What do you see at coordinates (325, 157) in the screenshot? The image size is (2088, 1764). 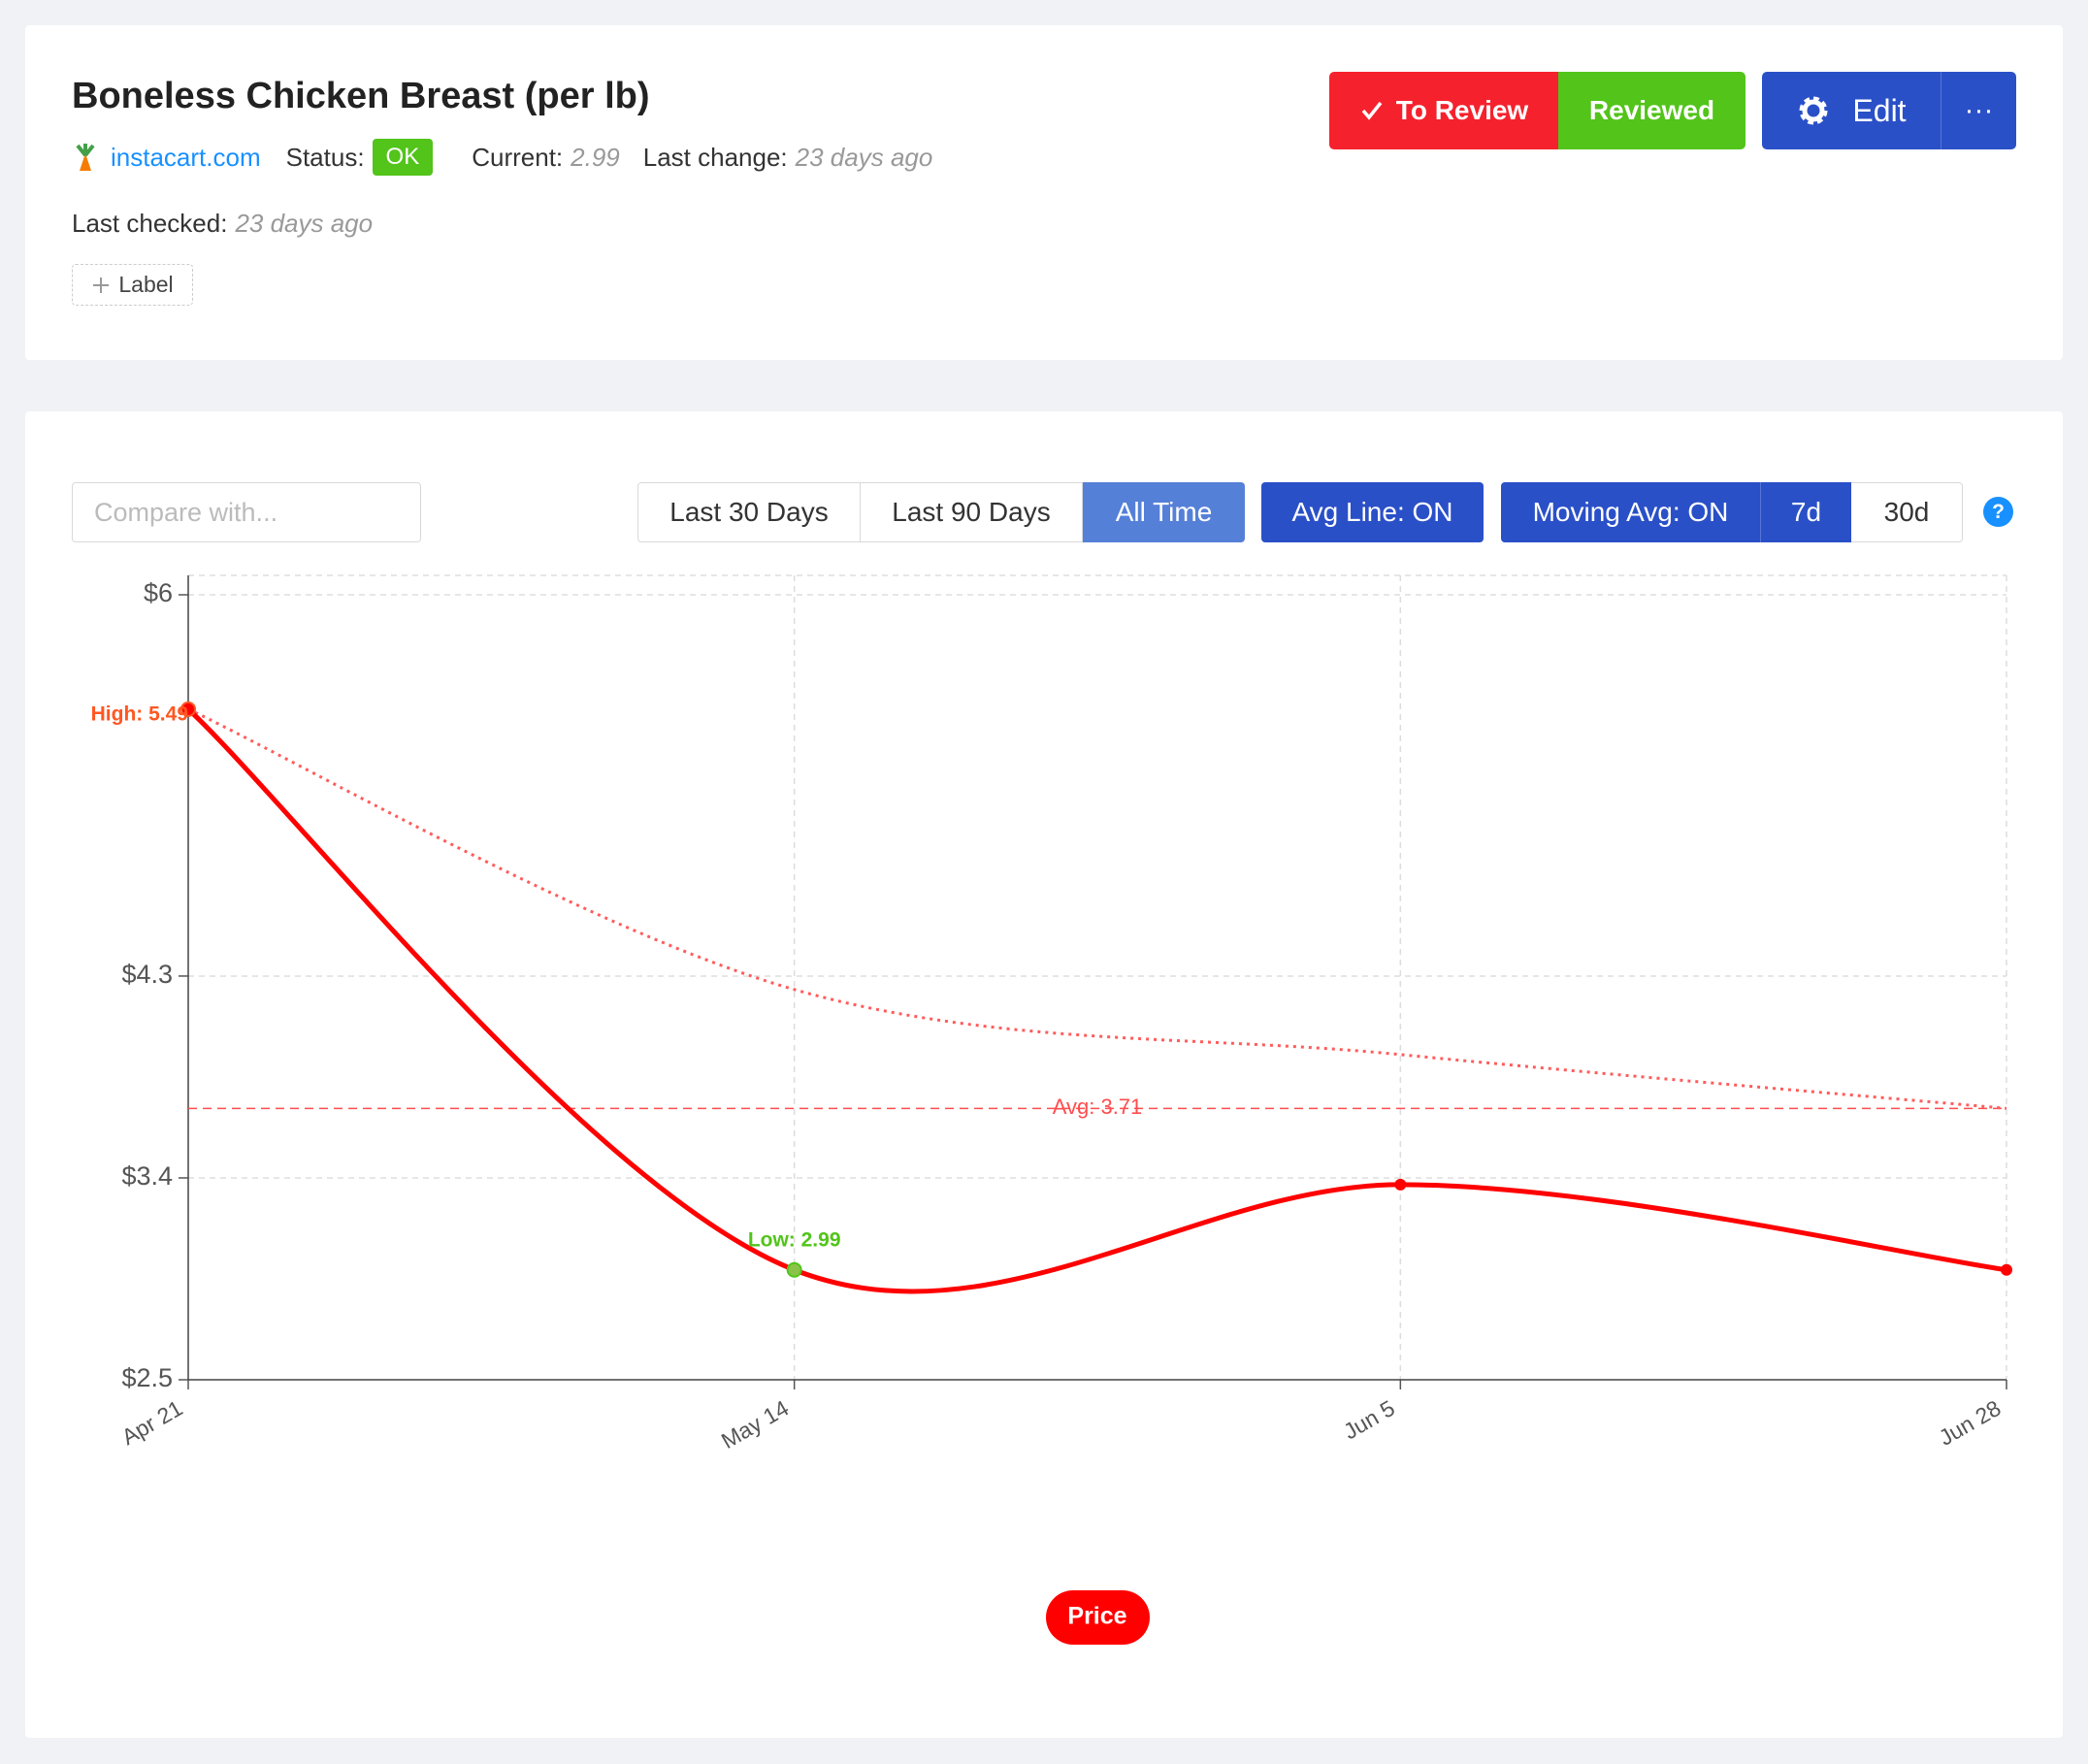 I see `status-label: Status:` at bounding box center [325, 157].